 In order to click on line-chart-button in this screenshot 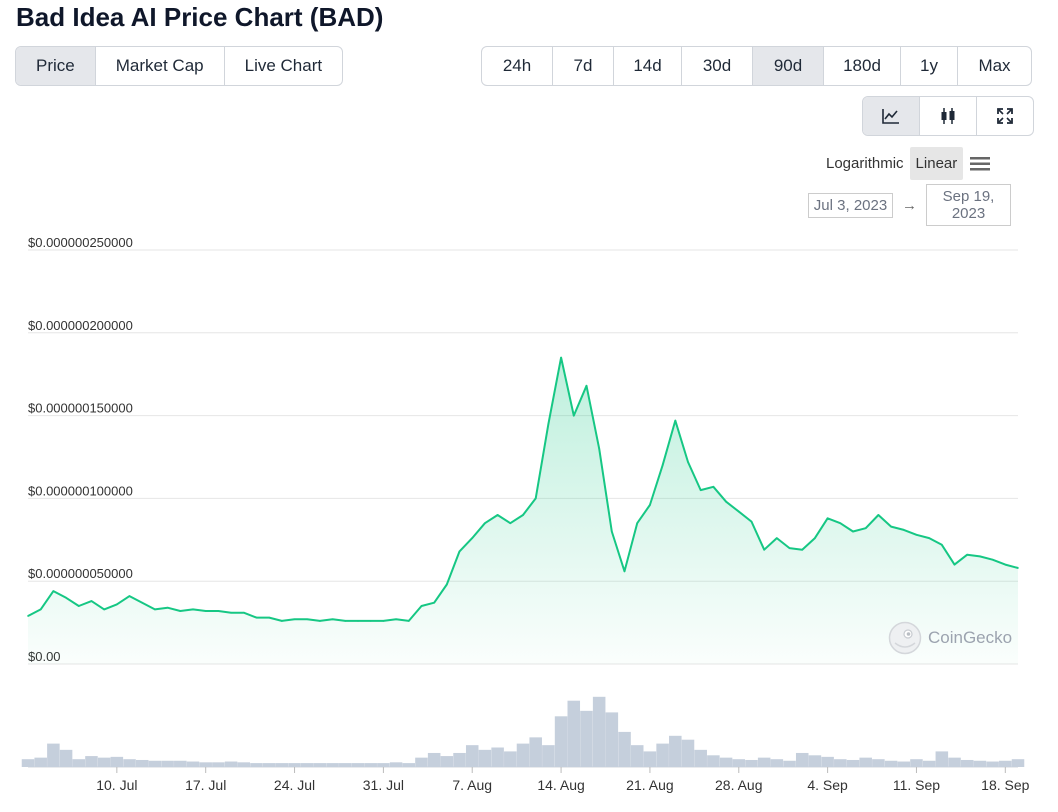, I will do `click(891, 116)`.